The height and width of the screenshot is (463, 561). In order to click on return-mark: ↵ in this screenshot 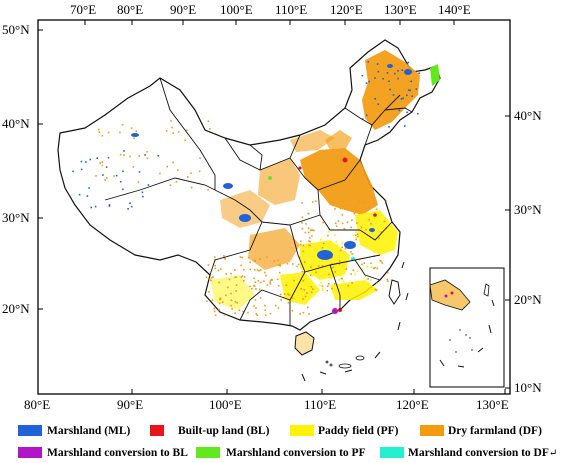, I will do `click(553, 453)`.